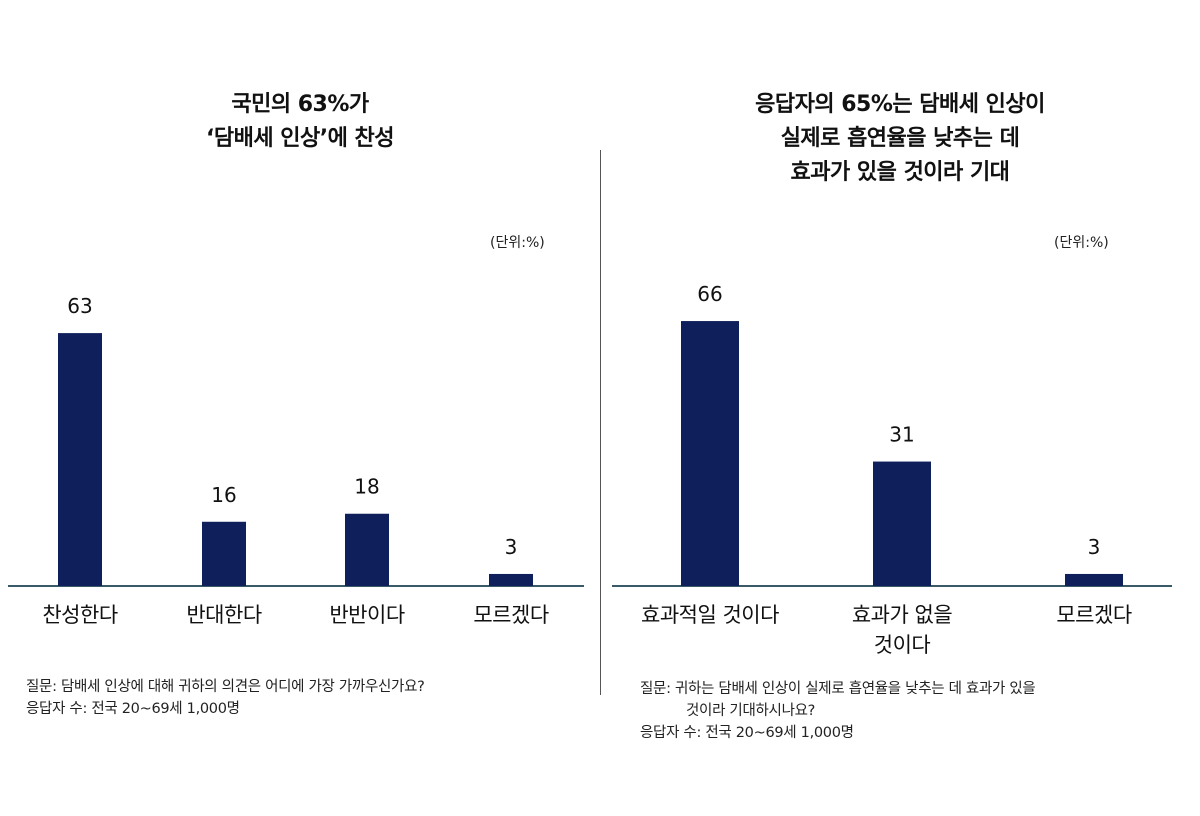 This screenshot has width=1200, height=816. Describe the element at coordinates (79, 306) in the screenshot. I see `left-value-label-0: 63` at that location.